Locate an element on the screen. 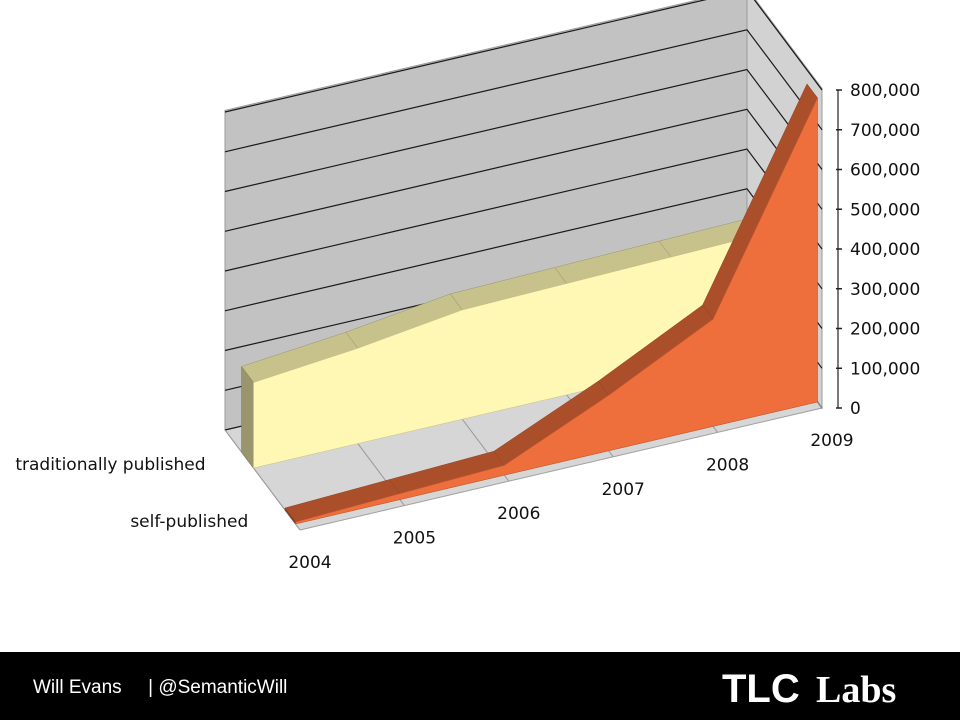 The height and width of the screenshot is (720, 960). tlc-labs-logo: TLC Labs is located at coordinates (809, 689).